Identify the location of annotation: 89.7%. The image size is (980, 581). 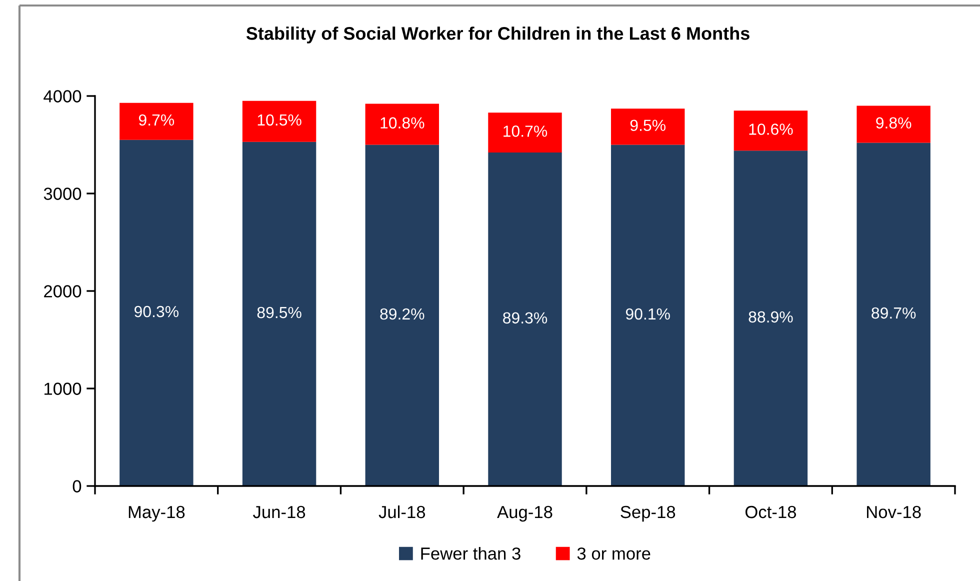
(894, 313).